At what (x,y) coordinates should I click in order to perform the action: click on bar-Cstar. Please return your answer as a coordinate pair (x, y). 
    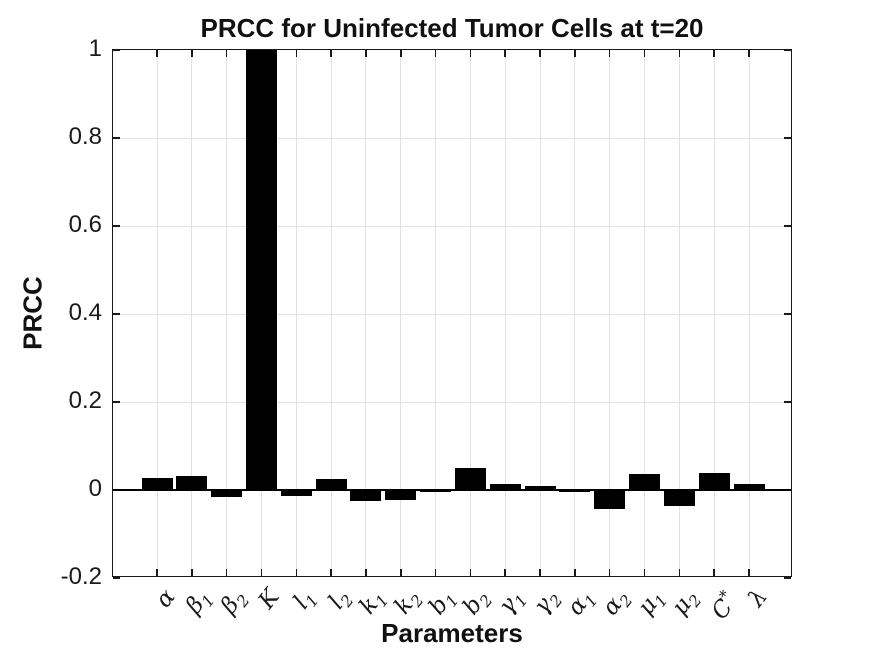
    Looking at the image, I should click on (714, 481).